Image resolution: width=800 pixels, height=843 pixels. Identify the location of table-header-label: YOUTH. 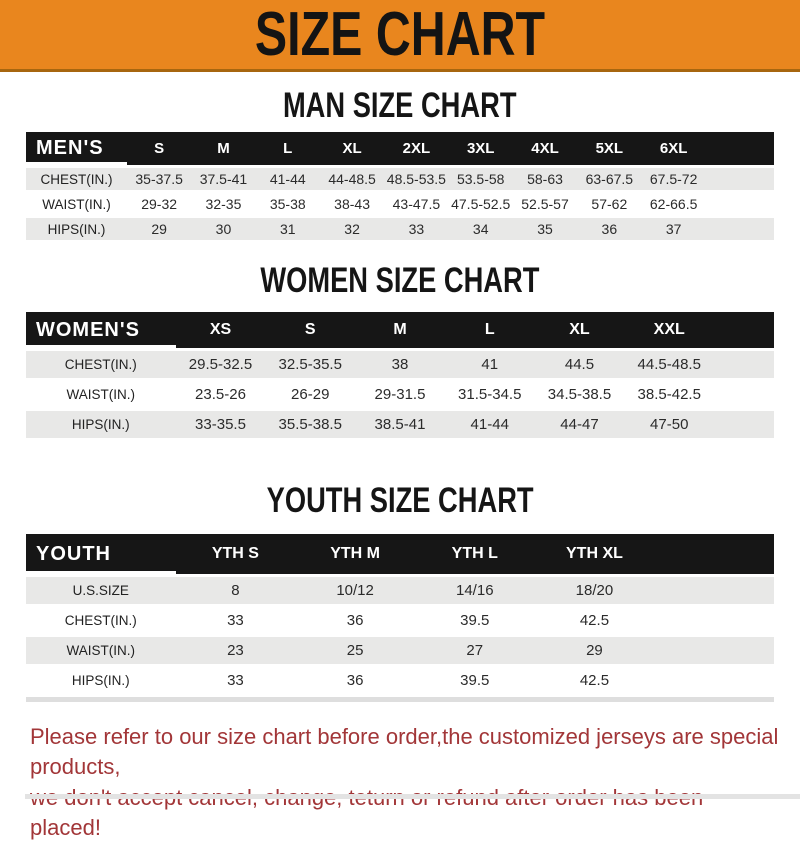
(101, 554).